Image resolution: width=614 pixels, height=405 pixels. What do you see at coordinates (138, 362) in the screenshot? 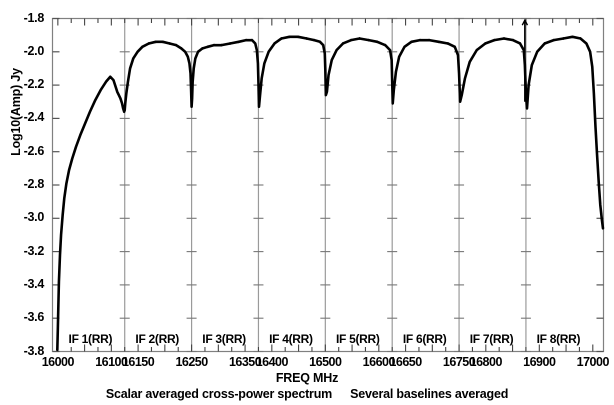
I see `x-tick-label: 16150` at bounding box center [138, 362].